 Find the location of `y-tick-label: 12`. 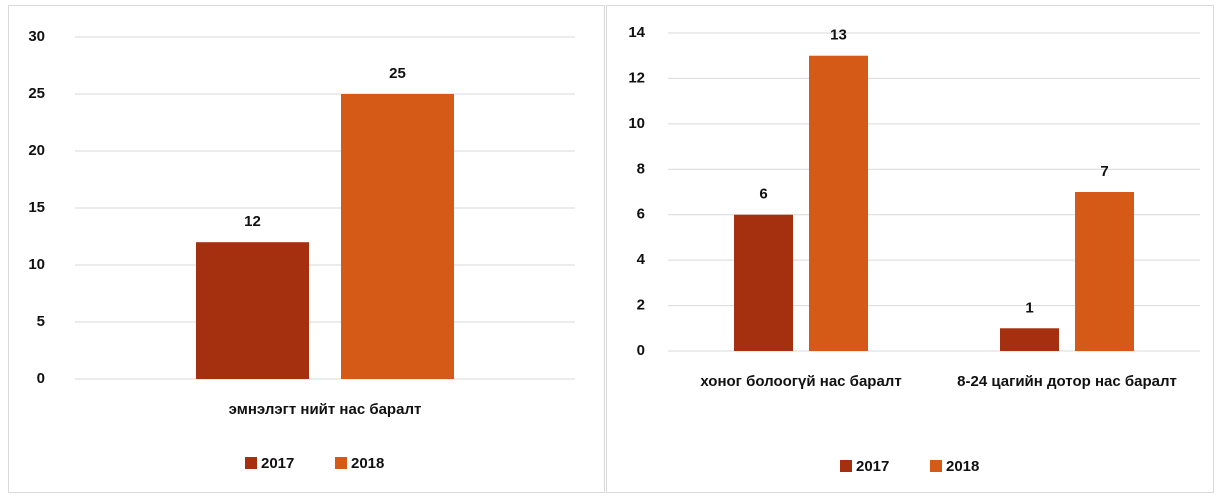

y-tick-label: 12 is located at coordinates (636, 77).